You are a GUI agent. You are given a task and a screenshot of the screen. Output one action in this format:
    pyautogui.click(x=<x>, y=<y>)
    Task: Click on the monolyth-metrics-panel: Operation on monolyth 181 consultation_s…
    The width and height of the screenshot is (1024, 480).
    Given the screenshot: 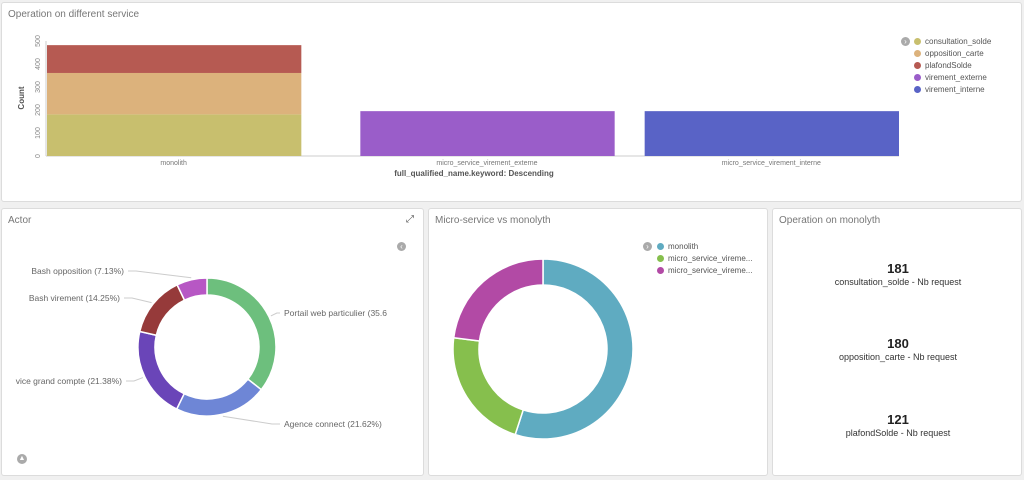 What is the action you would take?
    pyautogui.click(x=897, y=342)
    